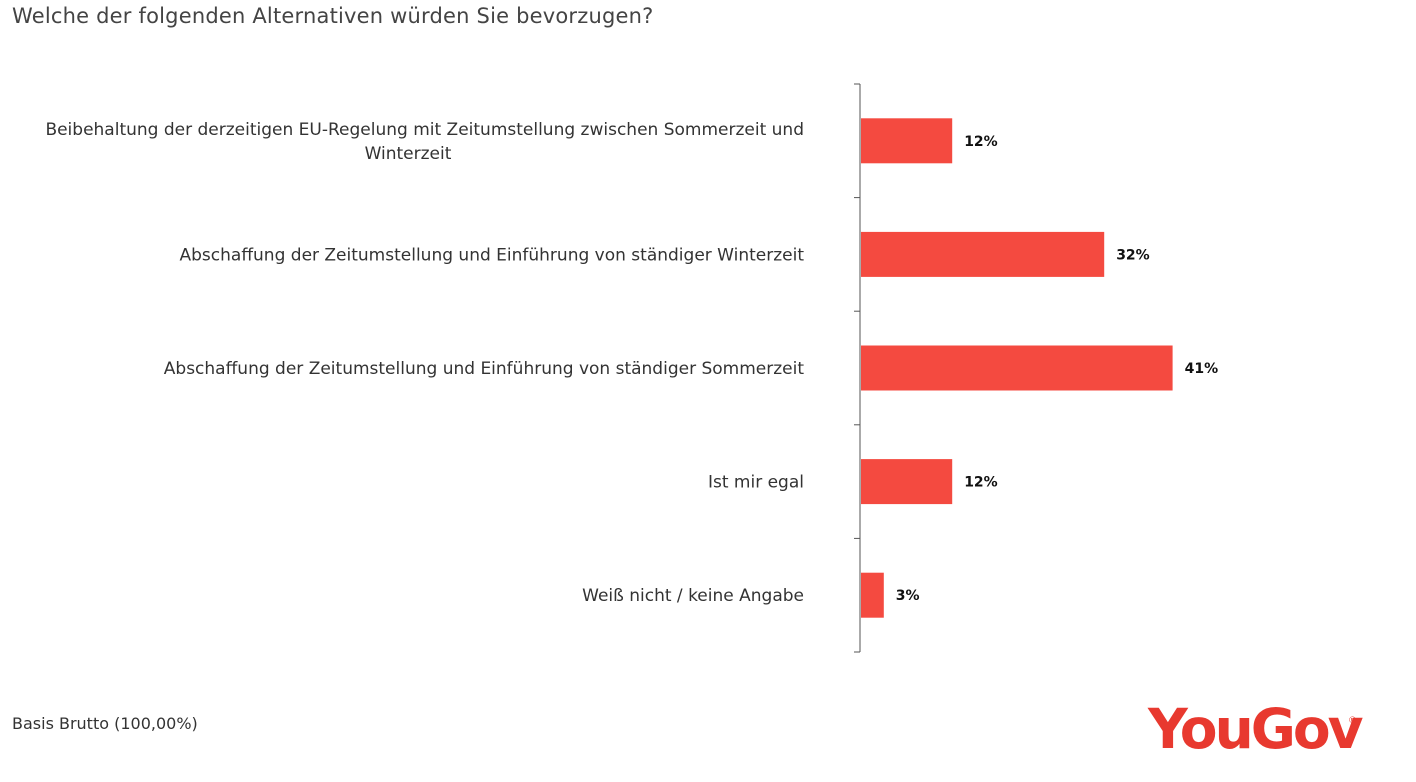  I want to click on value-label: 32%, so click(1133, 255).